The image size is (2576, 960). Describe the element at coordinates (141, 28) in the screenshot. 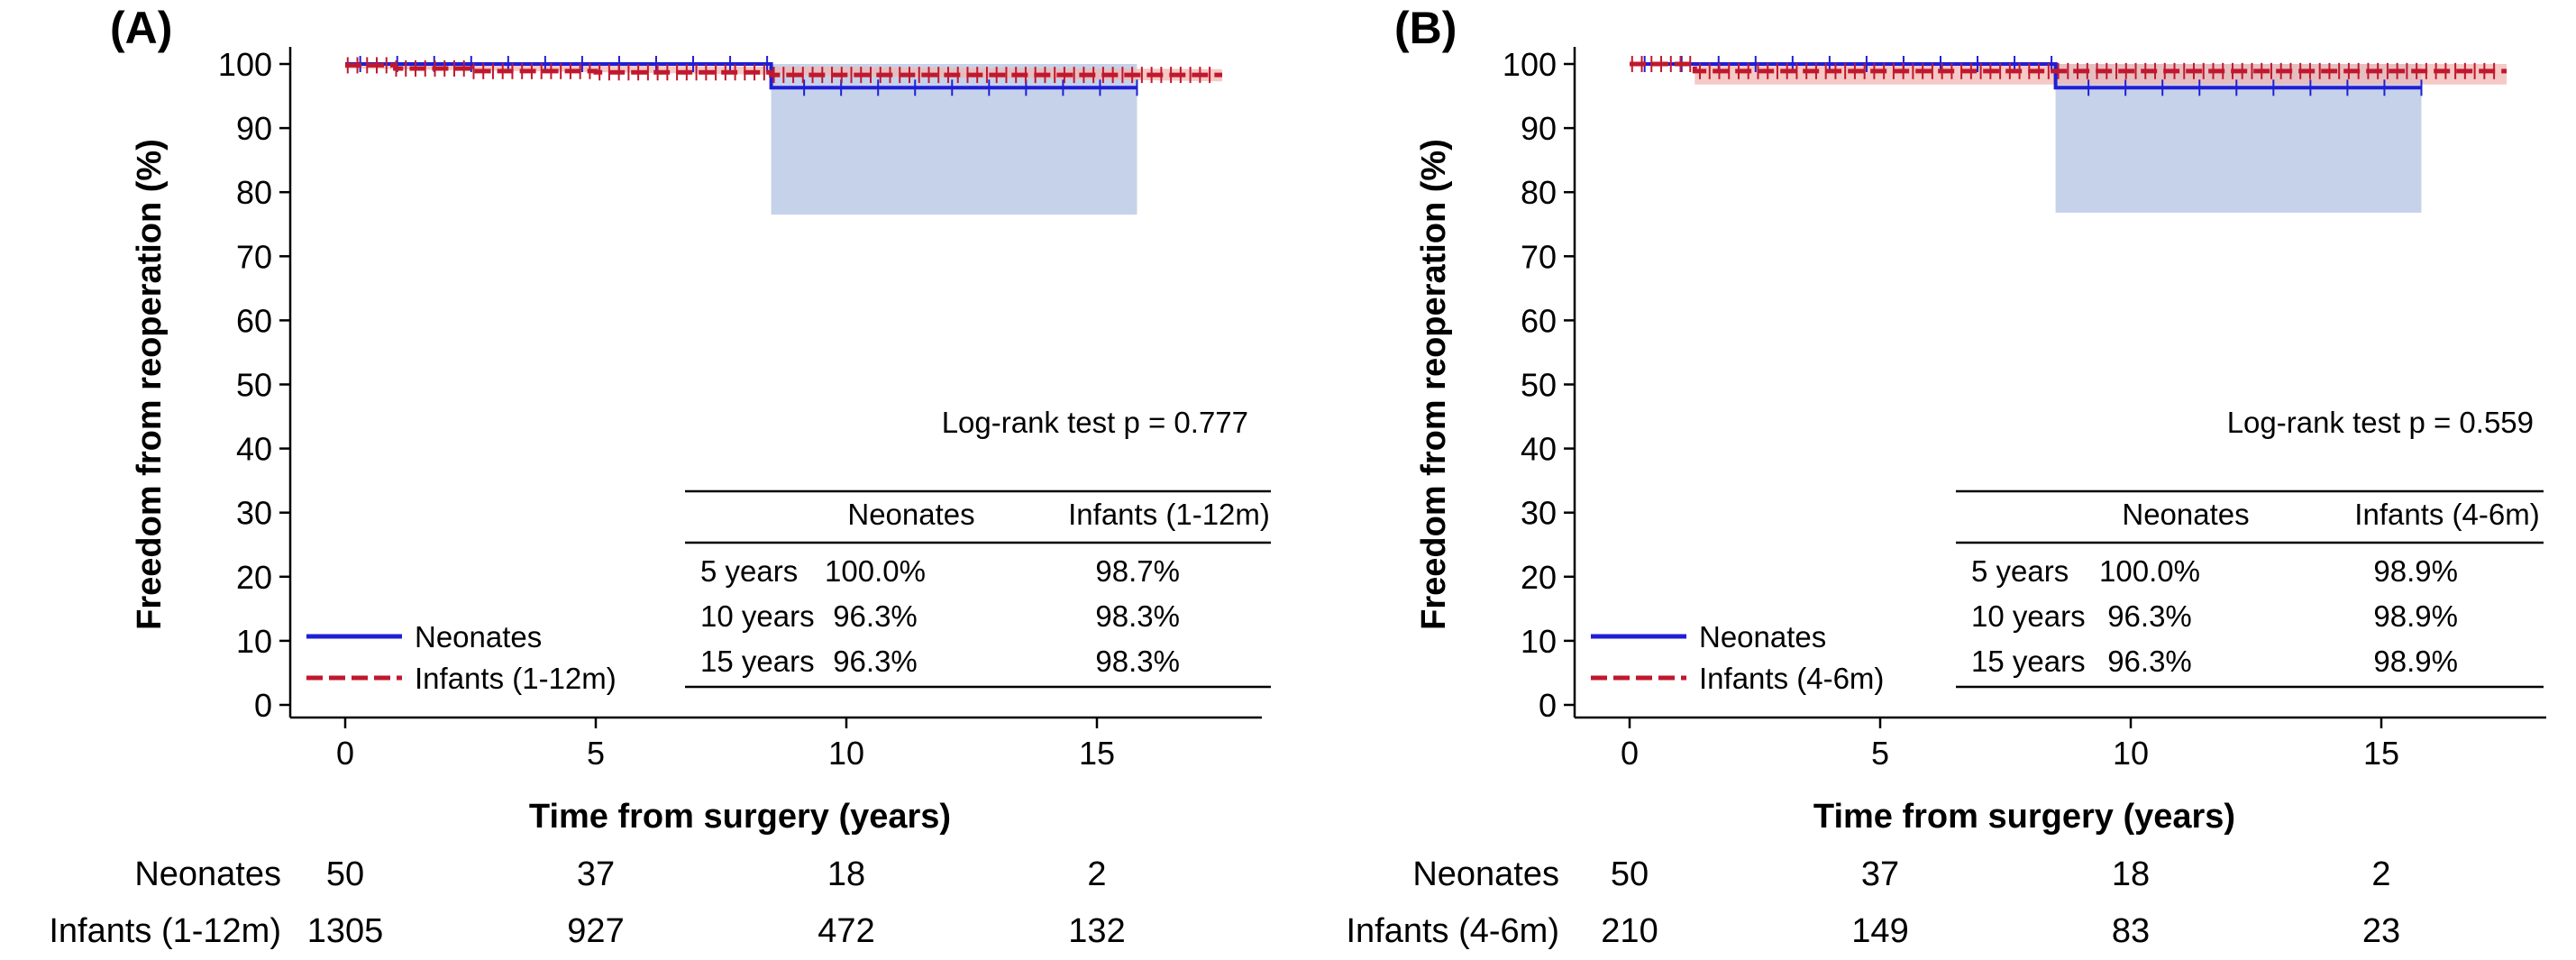

I see `panel-label: (A)` at that location.